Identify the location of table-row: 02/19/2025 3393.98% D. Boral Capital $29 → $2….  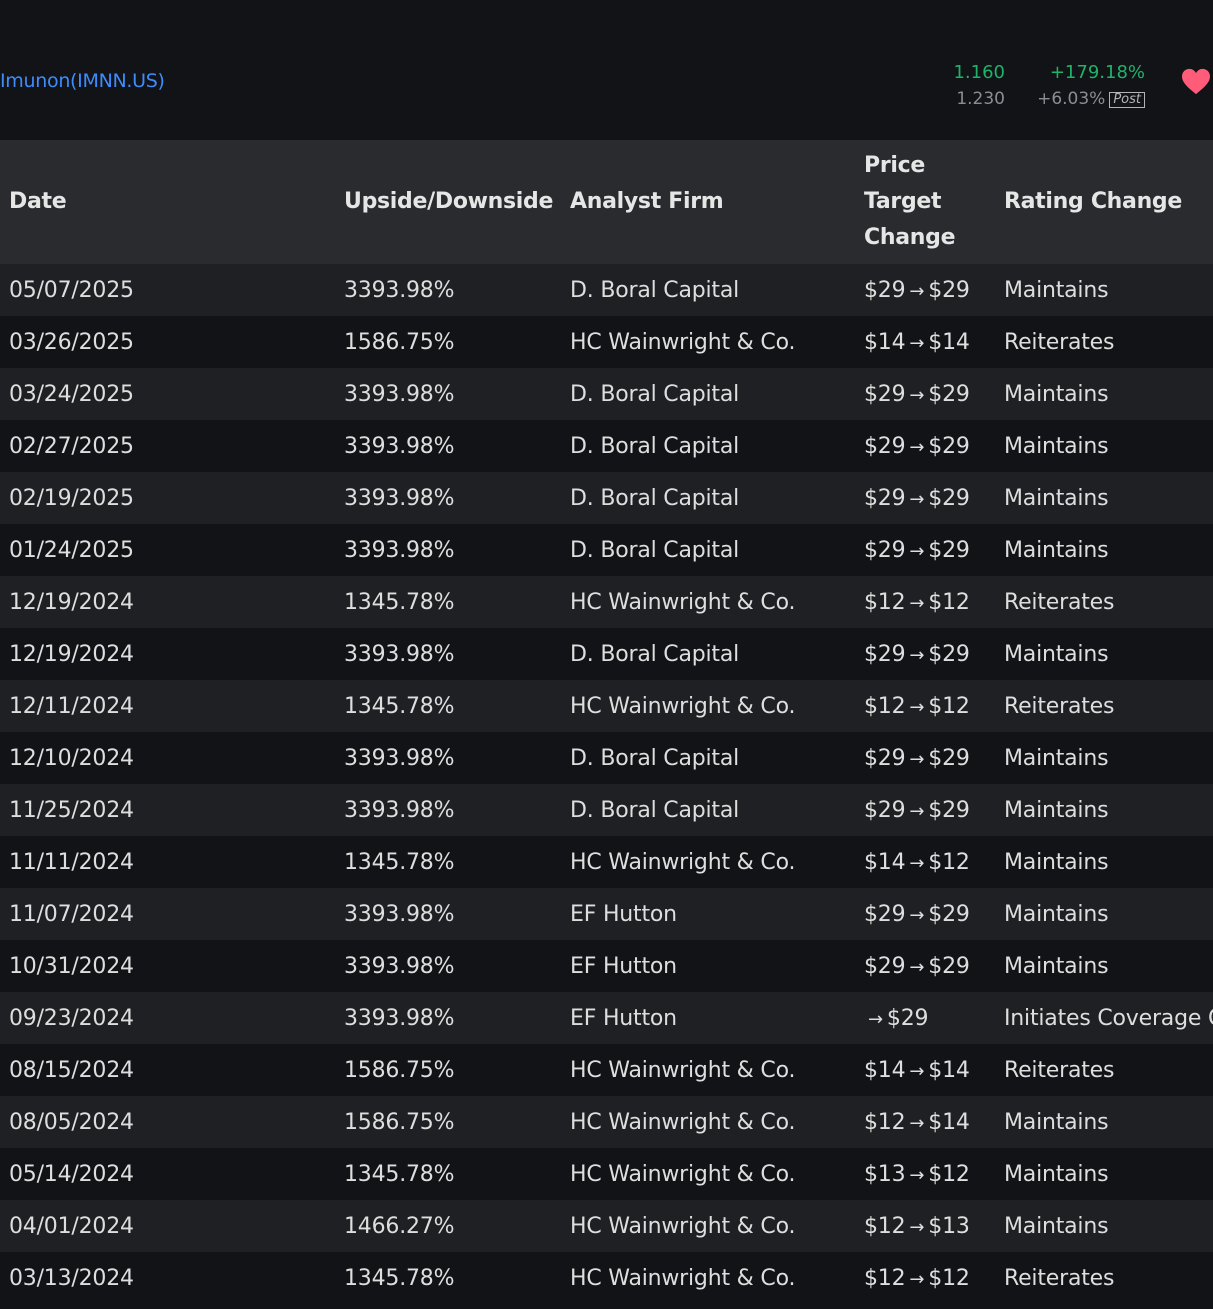
(606, 498).